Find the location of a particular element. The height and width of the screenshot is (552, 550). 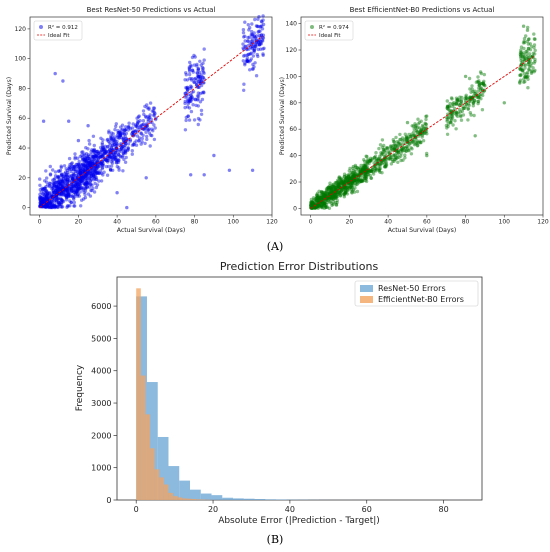

efficientnet-hist-bar is located at coordinates (189, 499).